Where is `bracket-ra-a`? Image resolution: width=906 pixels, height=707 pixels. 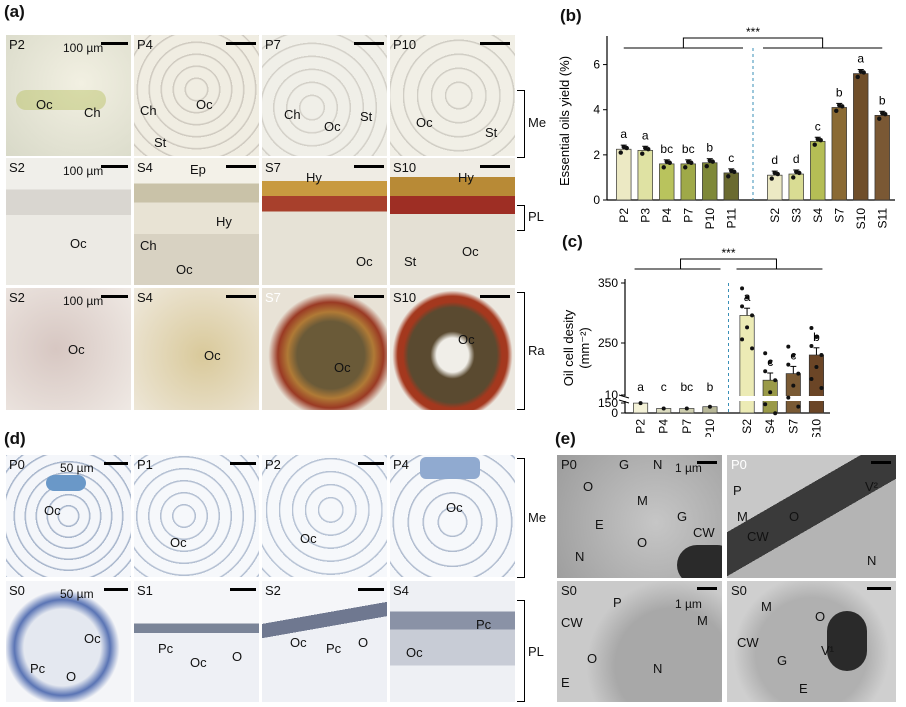 bracket-ra-a is located at coordinates (521, 351).